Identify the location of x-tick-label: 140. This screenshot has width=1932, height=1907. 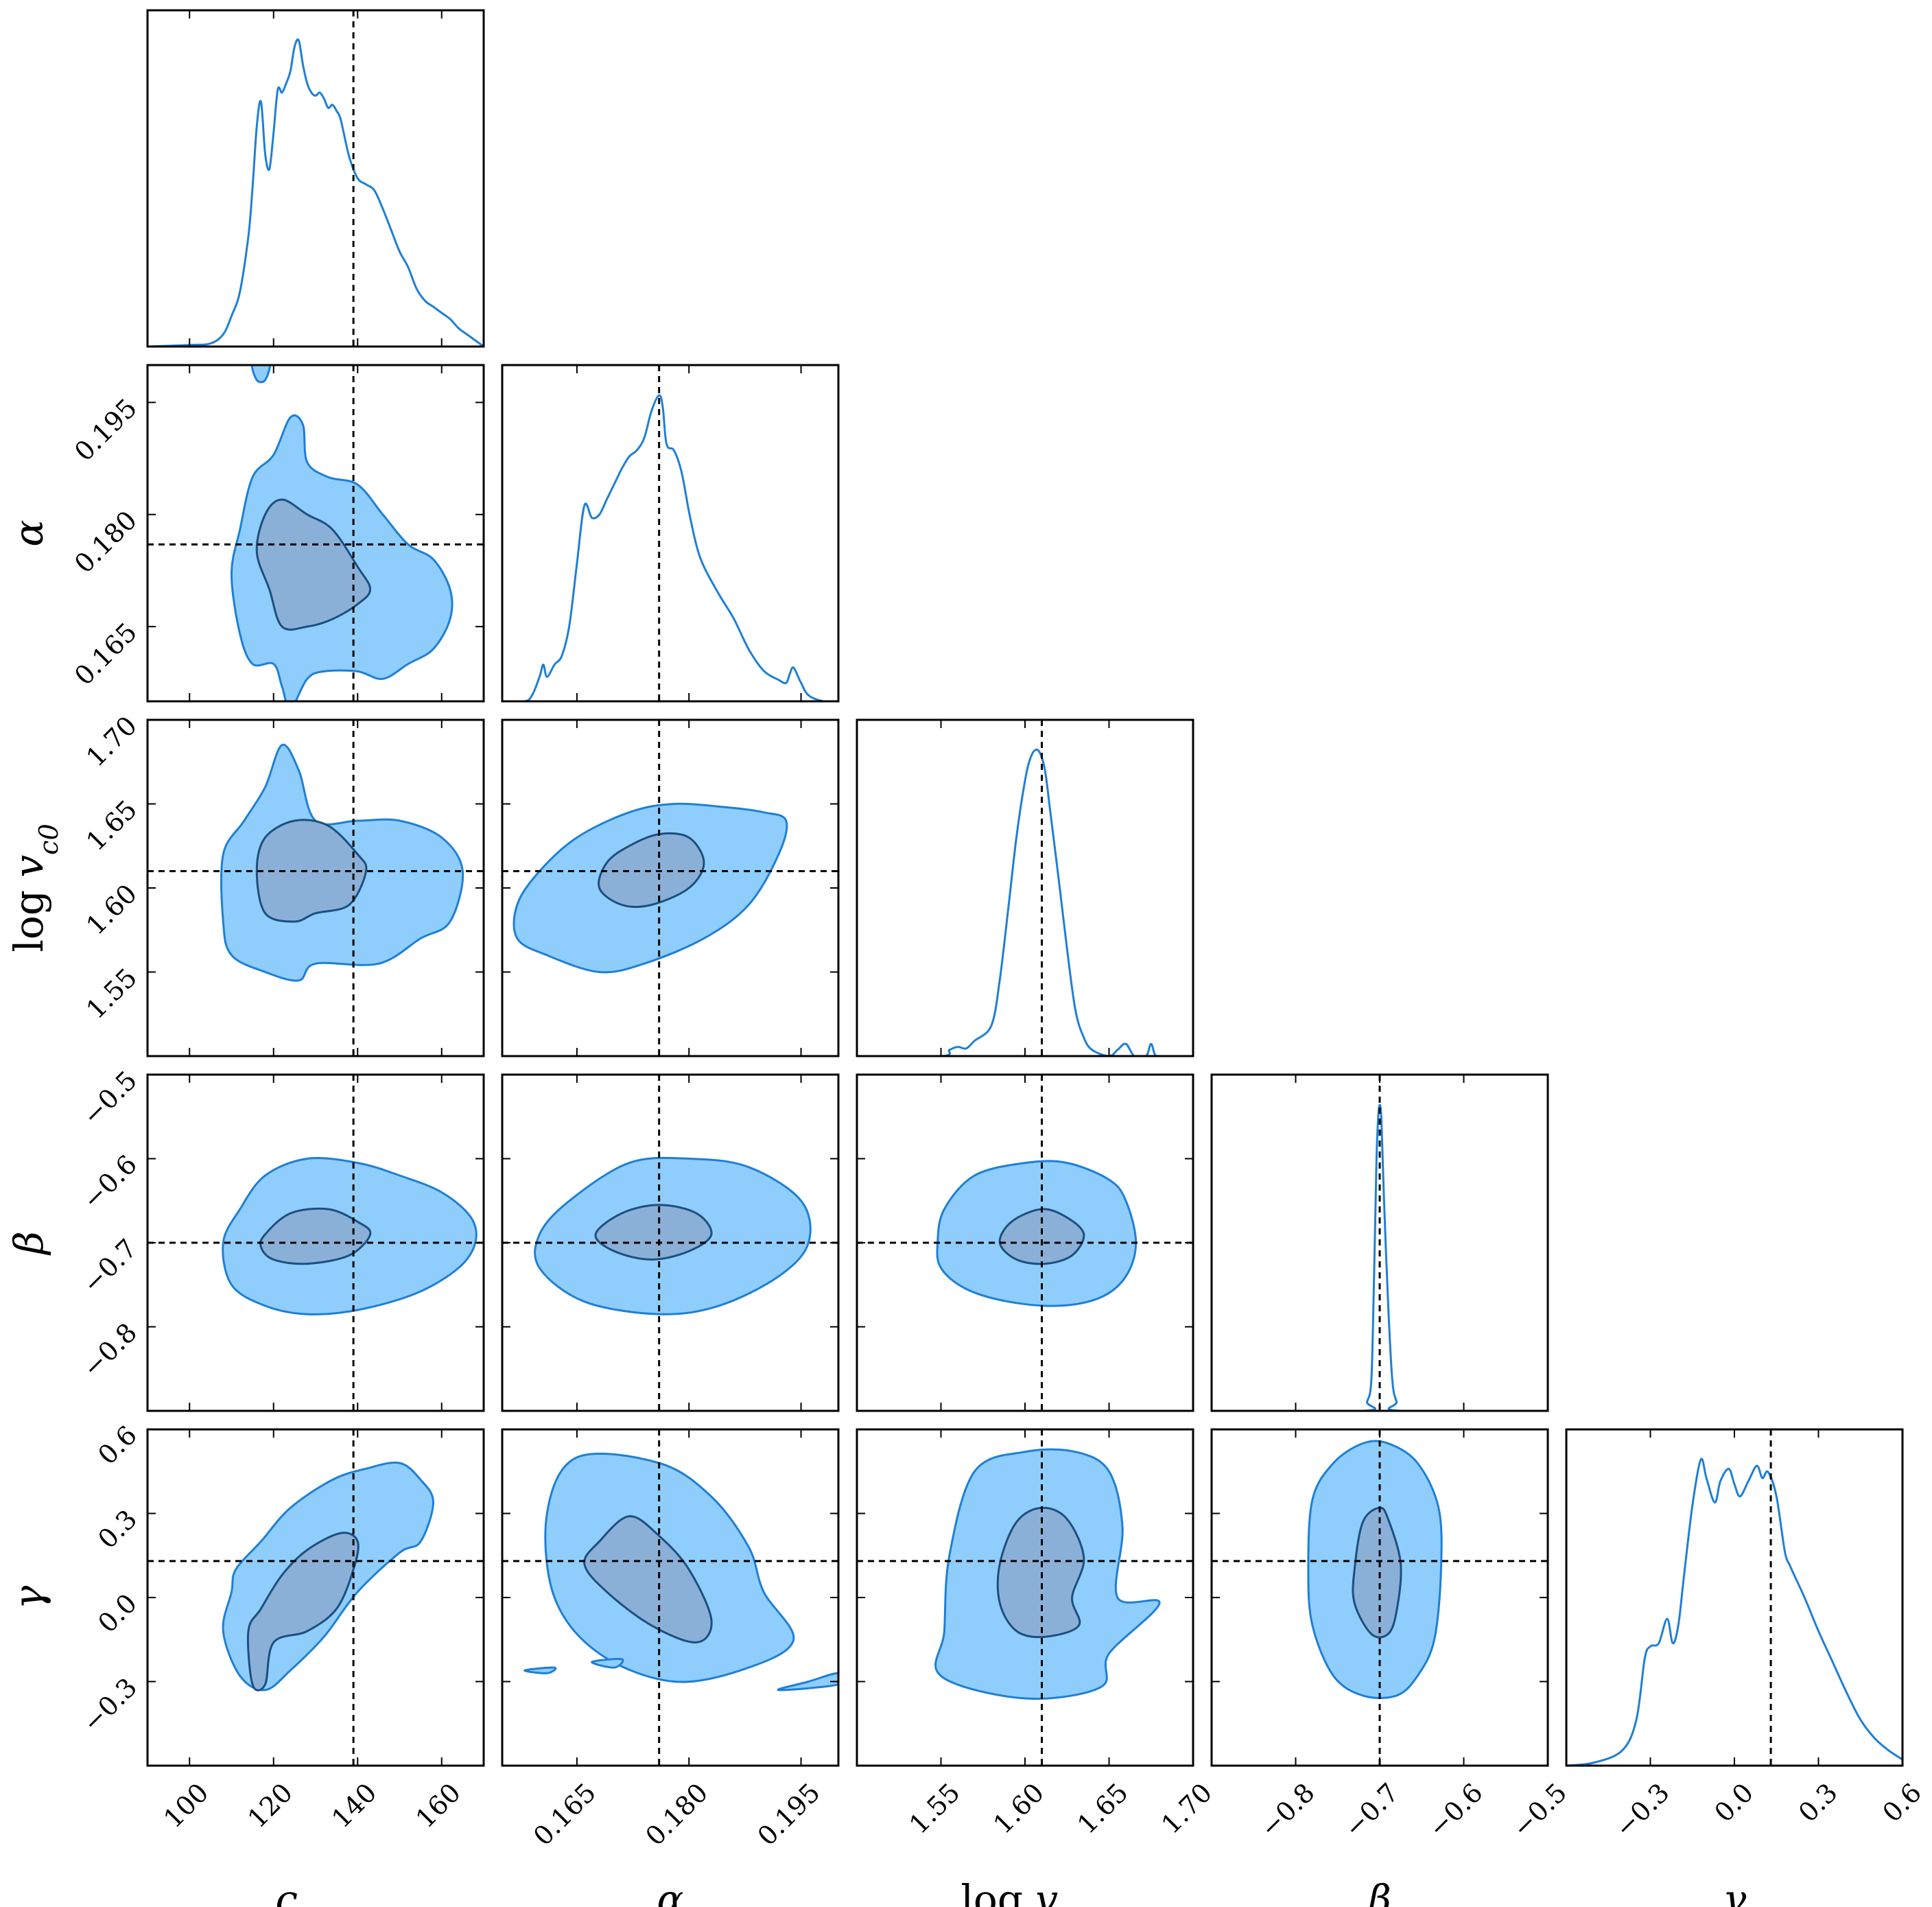
(354, 1805).